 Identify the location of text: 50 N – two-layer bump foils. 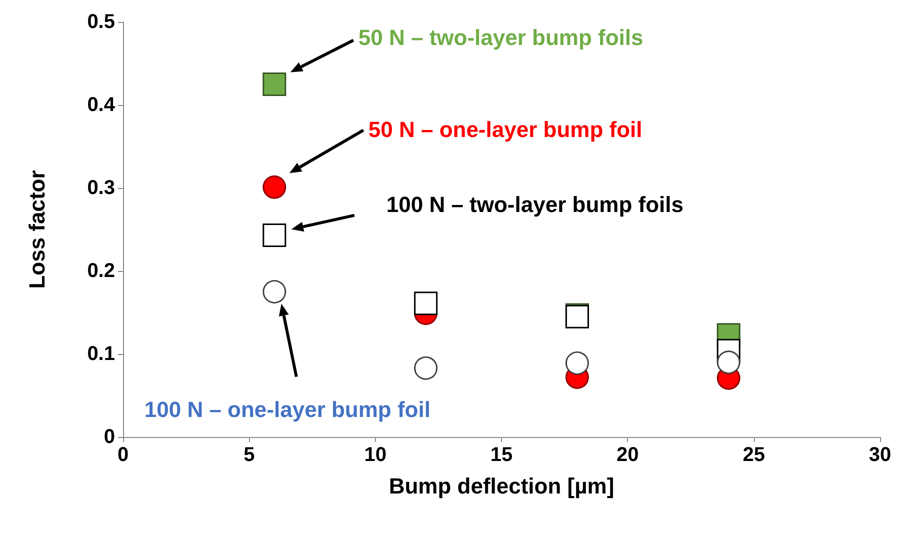
(501, 38).